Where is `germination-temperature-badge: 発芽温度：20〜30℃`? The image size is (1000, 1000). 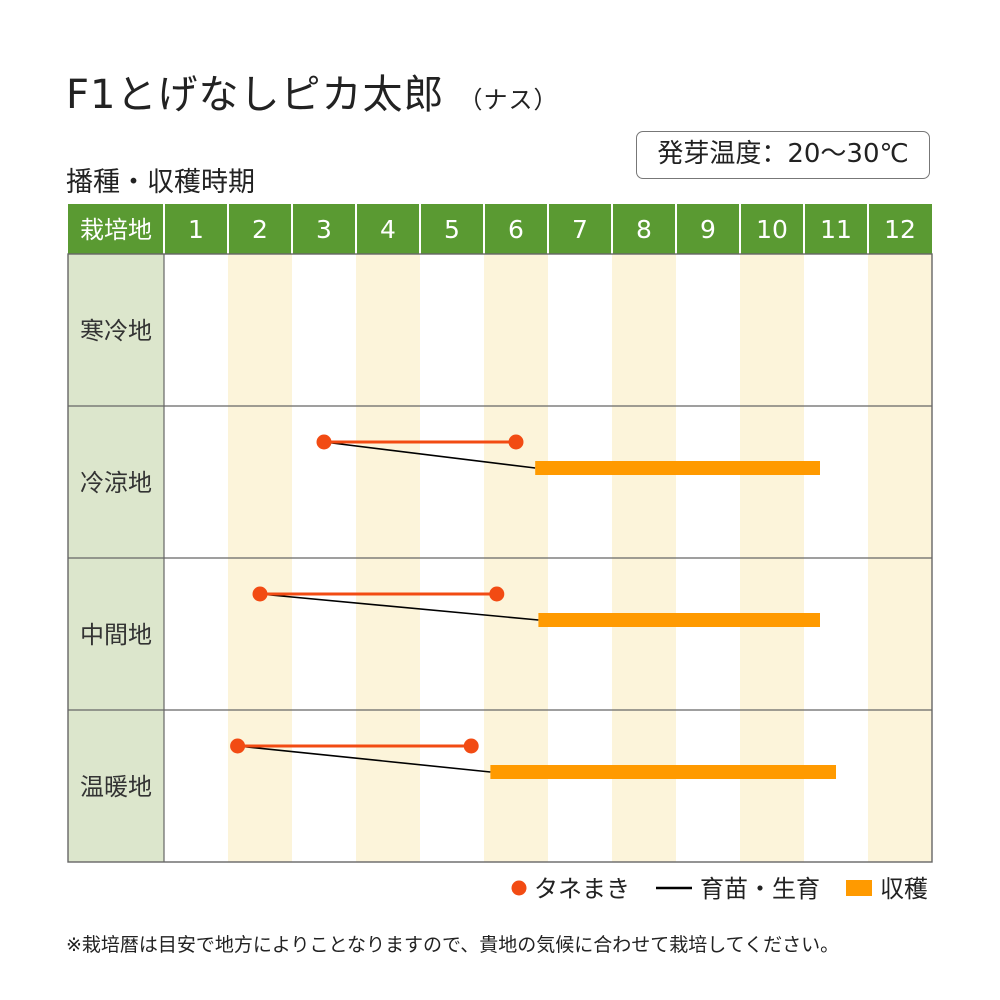
germination-temperature-badge: 発芽温度：20〜30℃ is located at coordinates (783, 155).